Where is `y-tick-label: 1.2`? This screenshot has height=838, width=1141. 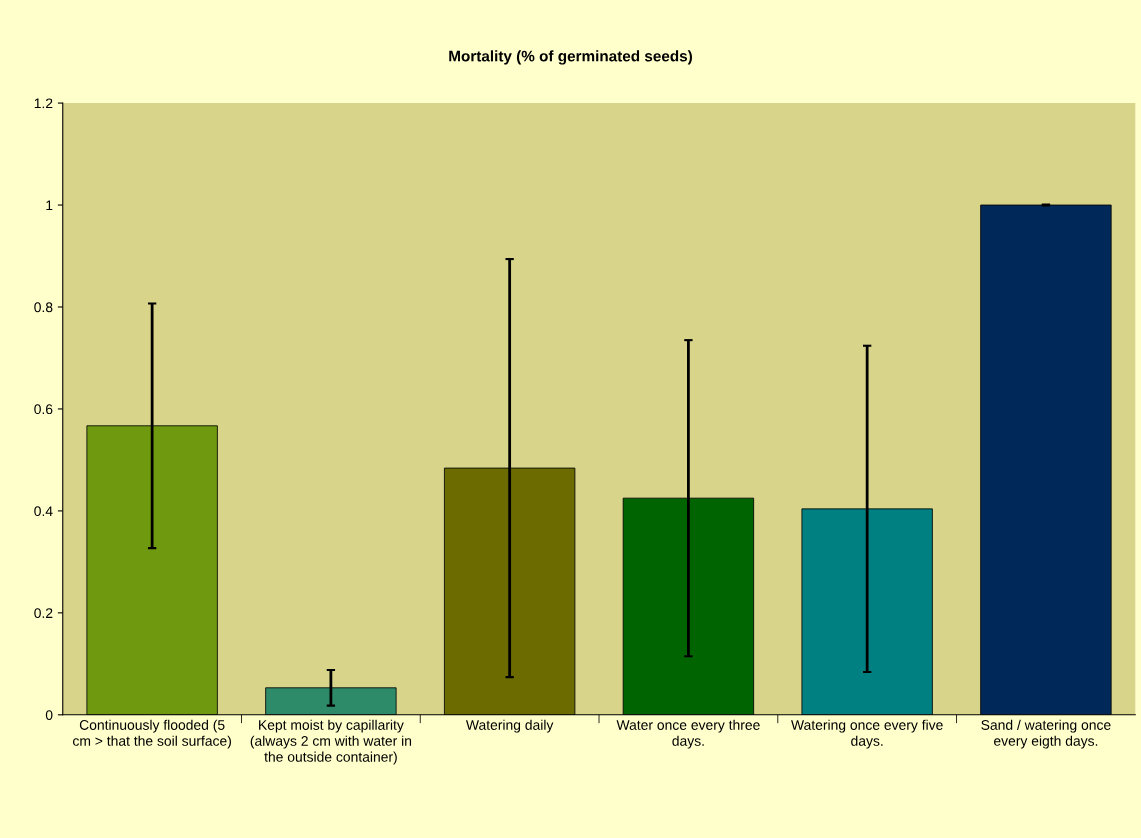
y-tick-label: 1.2 is located at coordinates (43, 103).